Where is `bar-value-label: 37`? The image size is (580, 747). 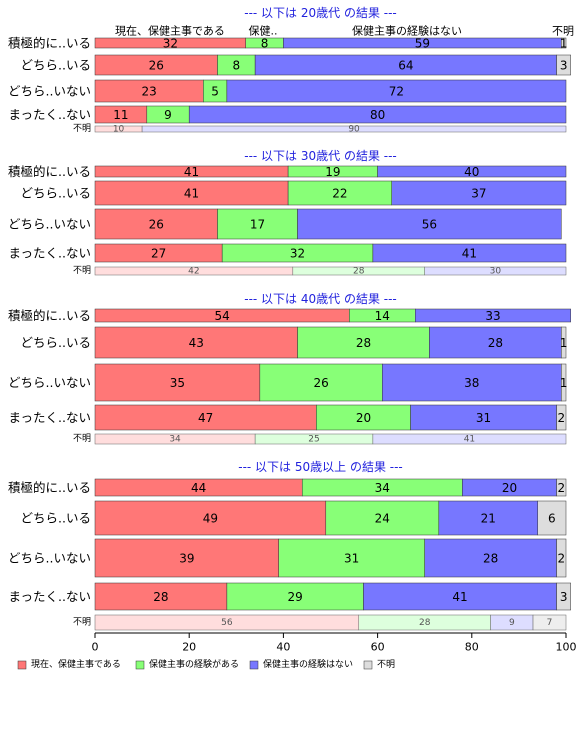
bar-value-label: 37 is located at coordinates (478, 194).